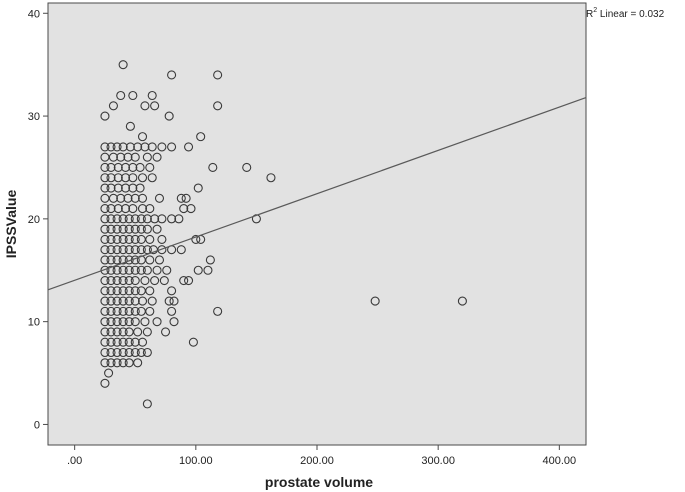 This screenshot has width=685, height=492. I want to click on y-axis-title: IPSSValue, so click(11, 224).